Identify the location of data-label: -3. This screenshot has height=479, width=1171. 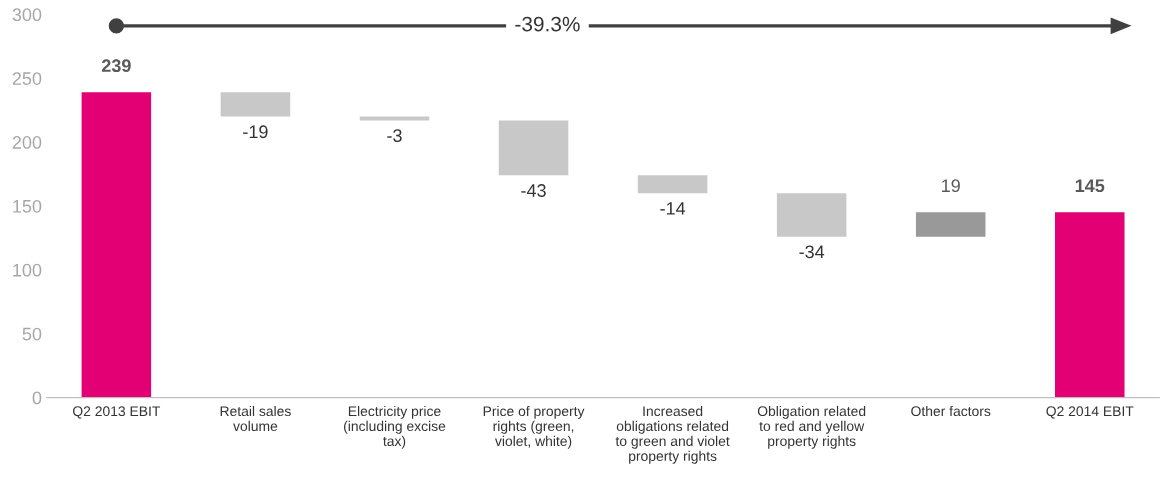
(394, 135).